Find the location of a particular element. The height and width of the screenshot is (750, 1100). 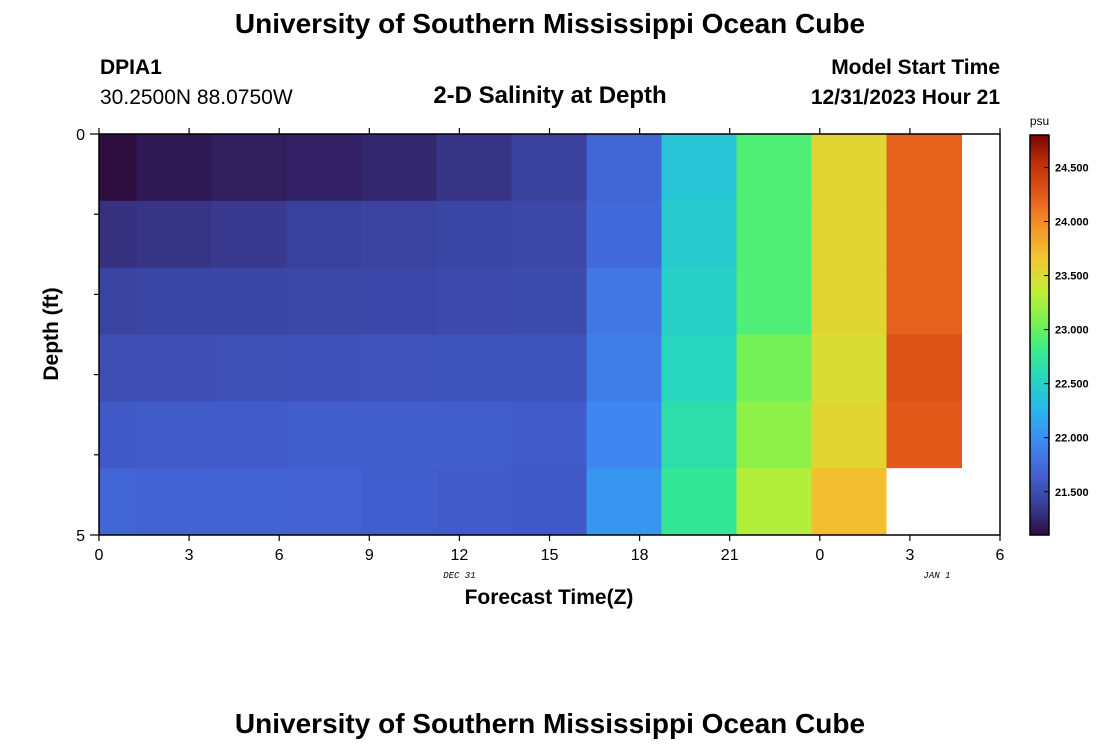

colorbar-tick-label: 24.500 is located at coordinates (1072, 168).